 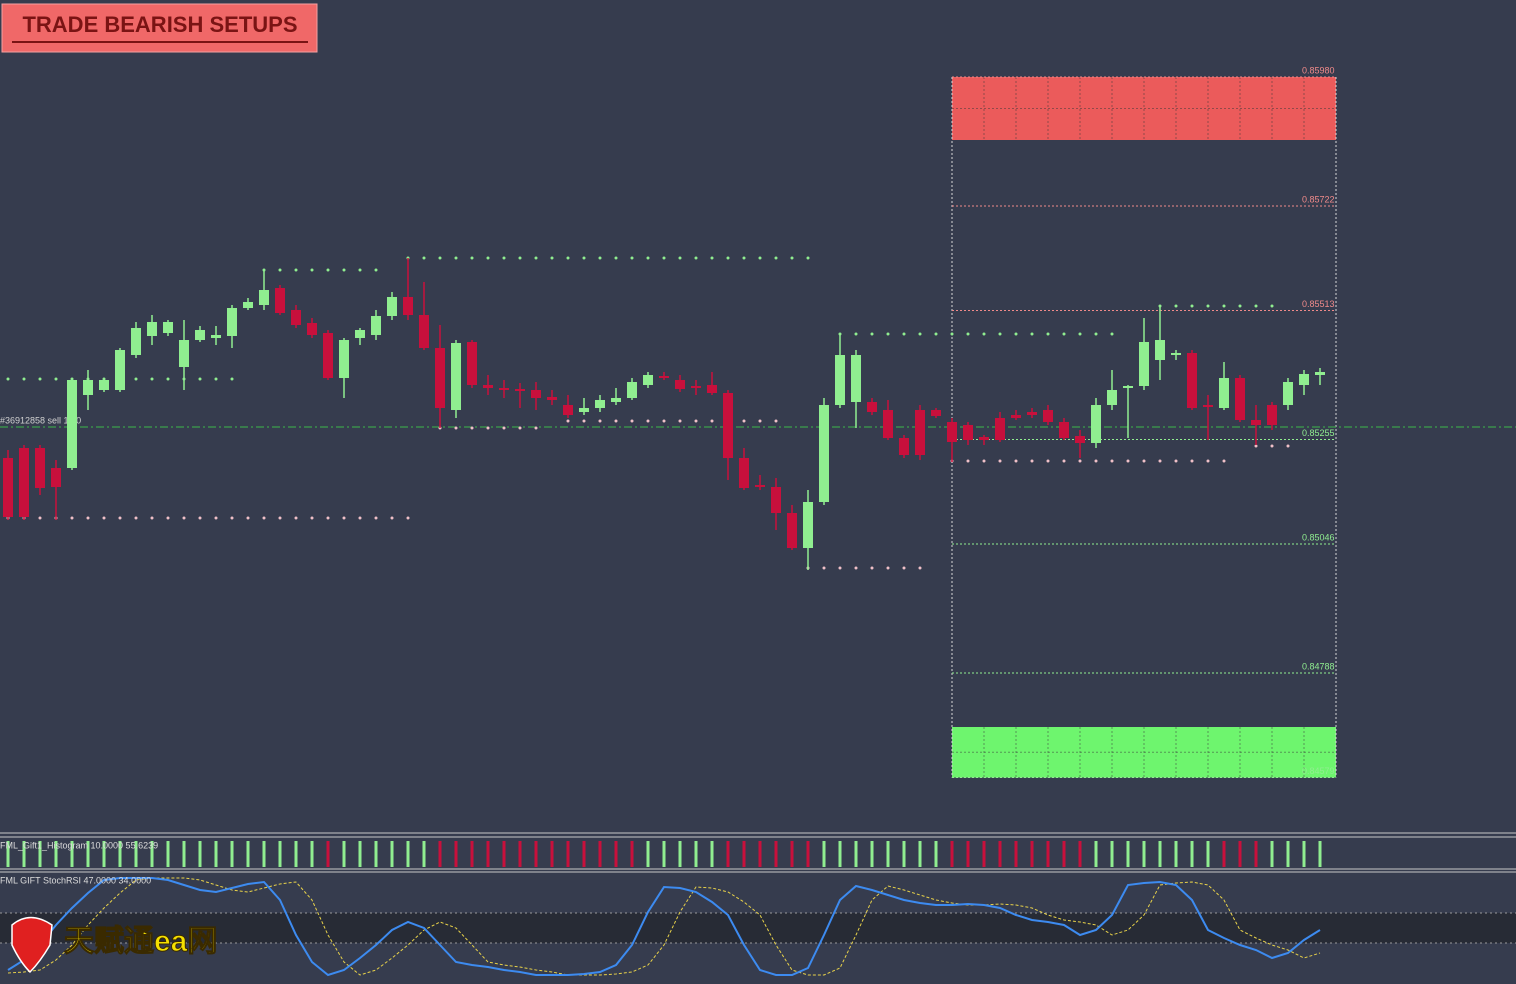 What do you see at coordinates (1318, 199) in the screenshot?
I see `level-label: 0.85722` at bounding box center [1318, 199].